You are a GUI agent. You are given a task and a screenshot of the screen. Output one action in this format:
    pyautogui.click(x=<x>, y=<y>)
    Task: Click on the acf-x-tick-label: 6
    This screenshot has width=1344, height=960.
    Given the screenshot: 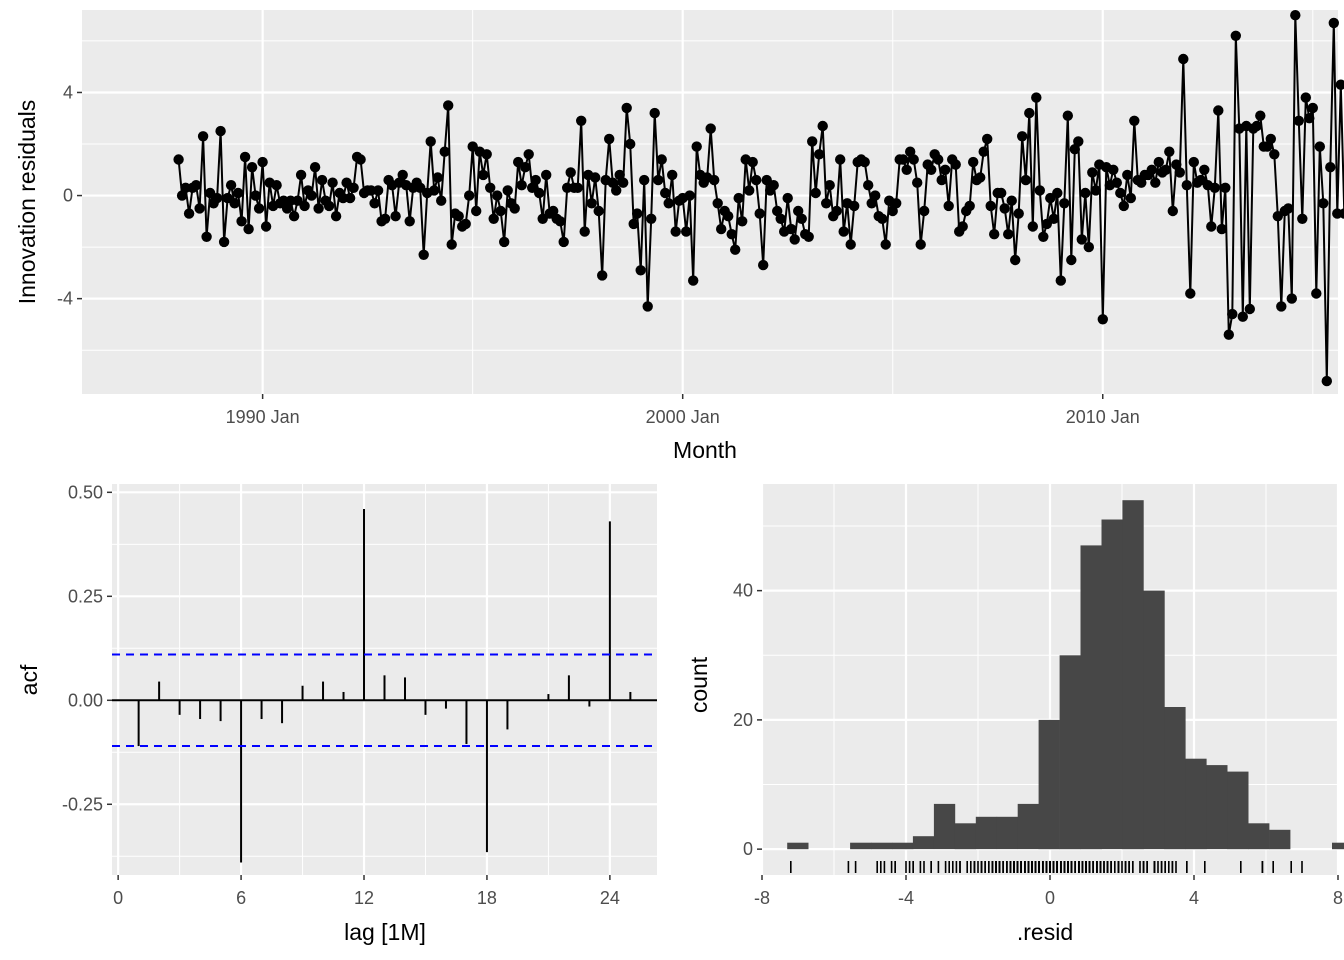 What is the action you would take?
    pyautogui.click(x=241, y=898)
    